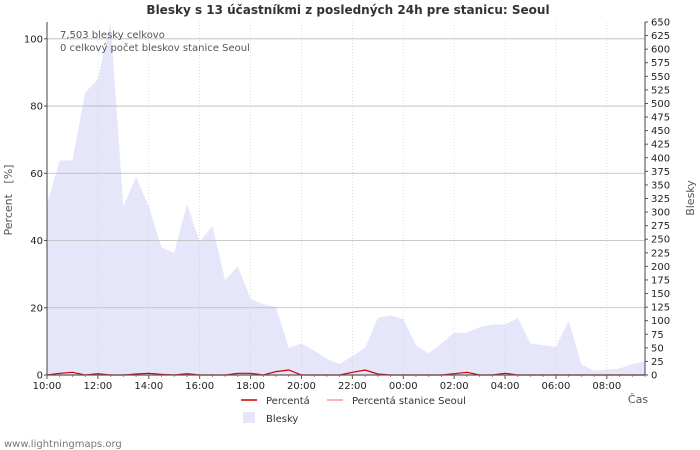 This screenshot has width=700, height=450. I want to click on legend-label-percenta: Percentá, so click(288, 401).